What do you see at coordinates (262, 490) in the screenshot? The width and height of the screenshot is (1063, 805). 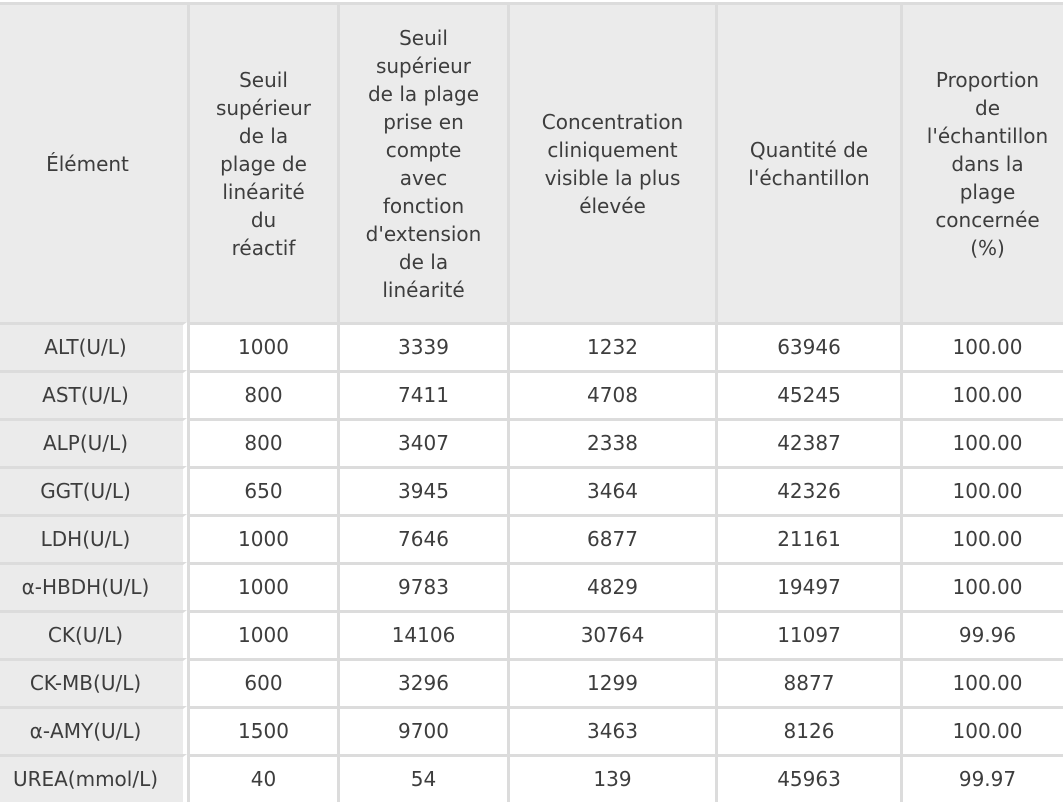 I see `value-cell-reagent-linearity-upper-limit: 650` at bounding box center [262, 490].